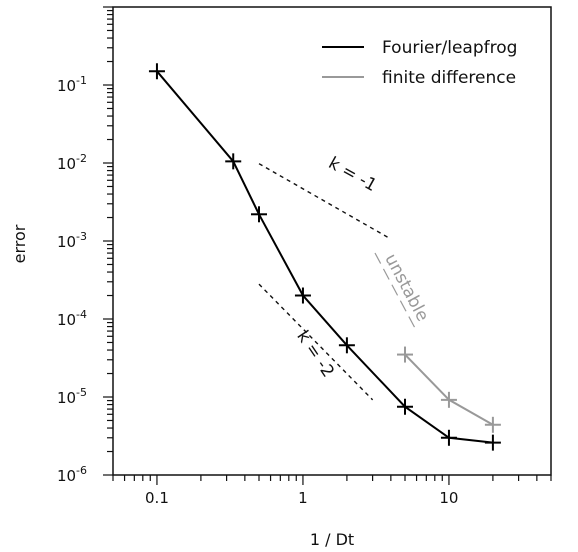  Describe the element at coordinates (72, 396) in the screenshot. I see `y-tick-label: 10⁻⁵` at that location.